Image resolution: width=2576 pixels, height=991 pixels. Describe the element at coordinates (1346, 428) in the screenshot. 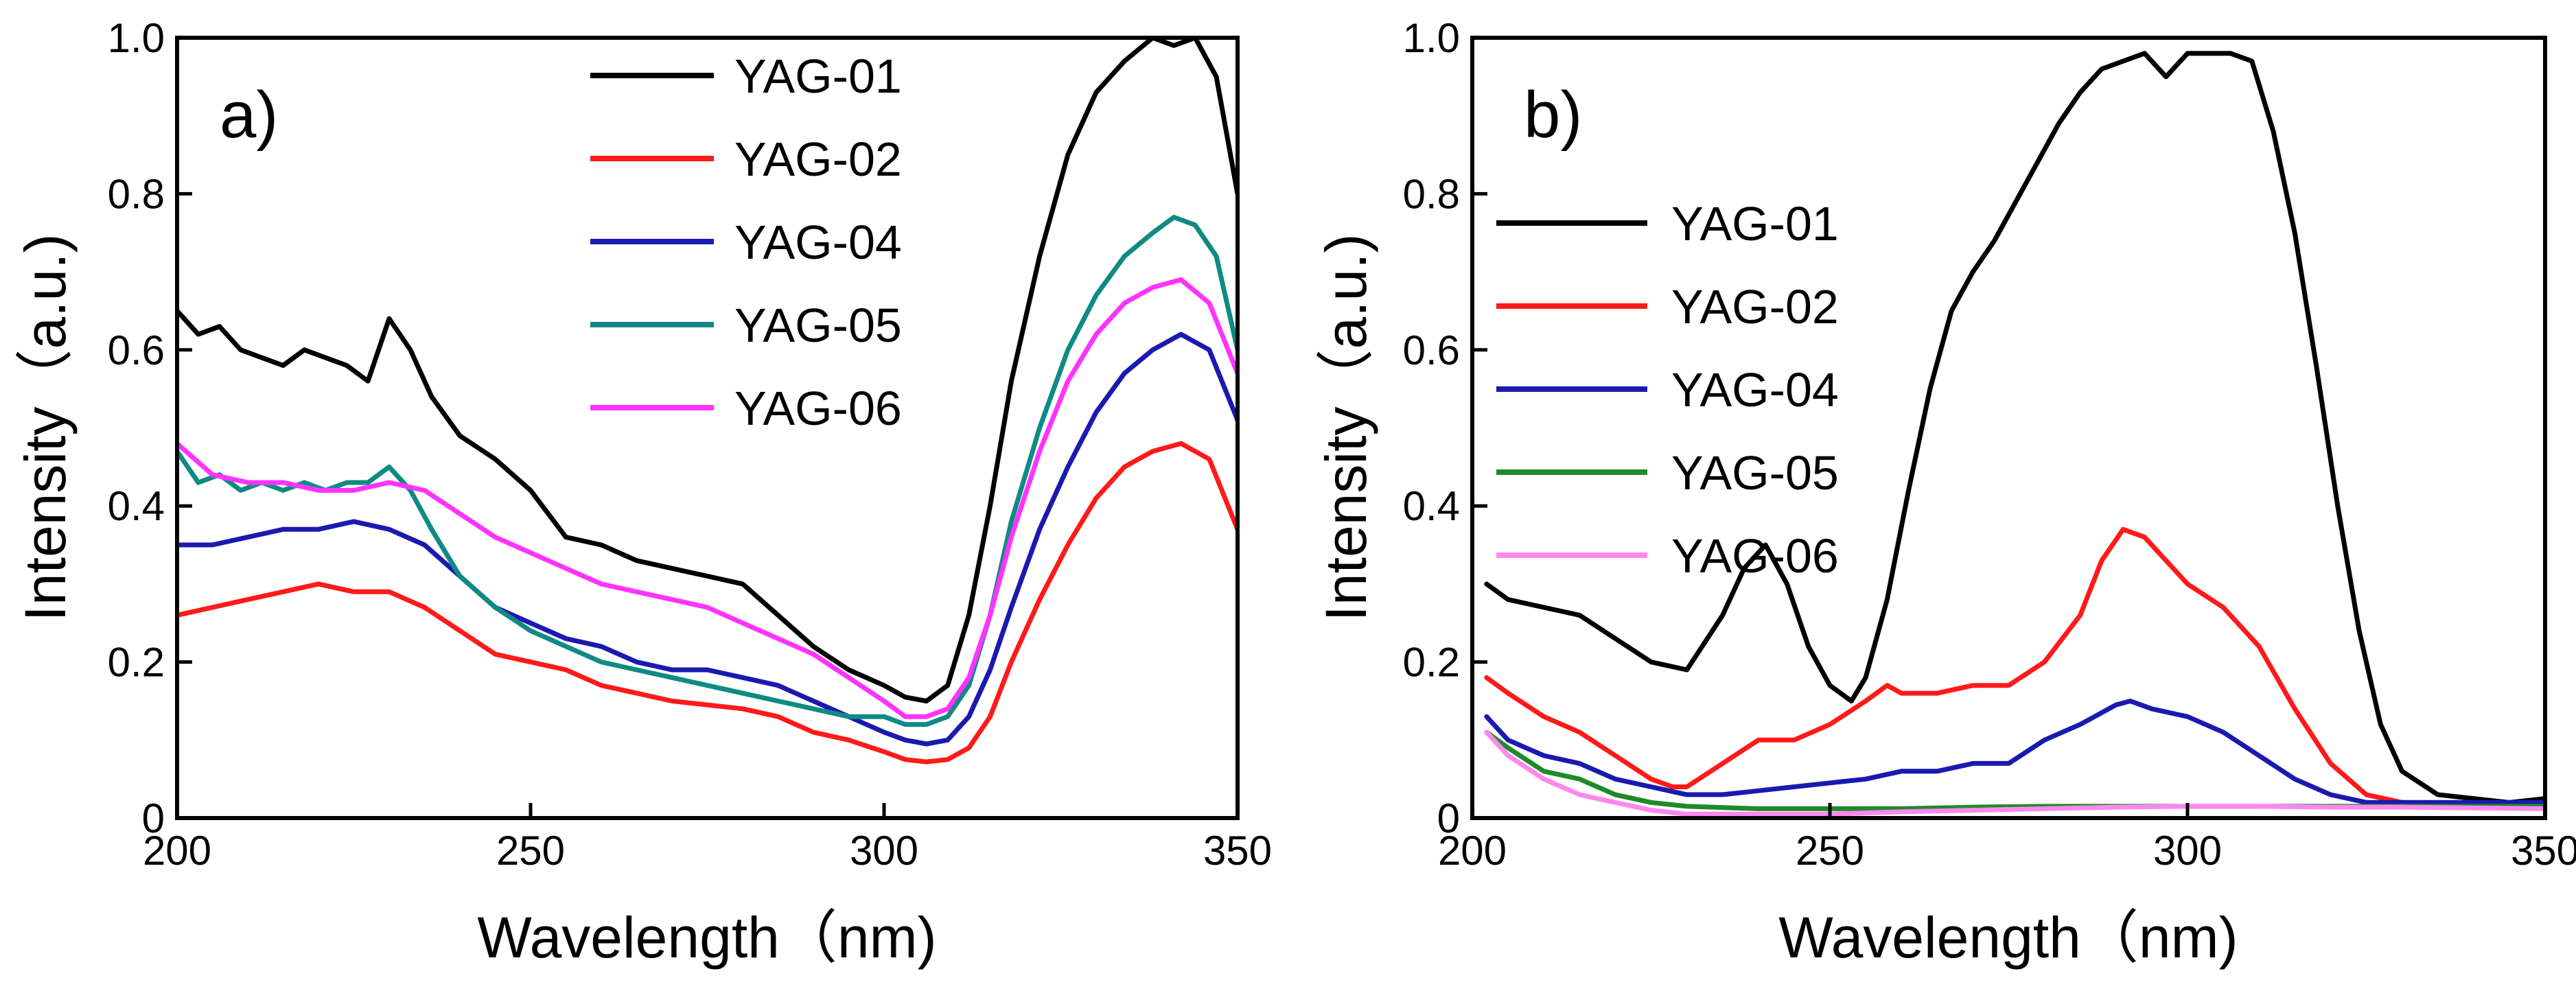

I see `y-axis-title-b: Intensity（a.u.)` at that location.